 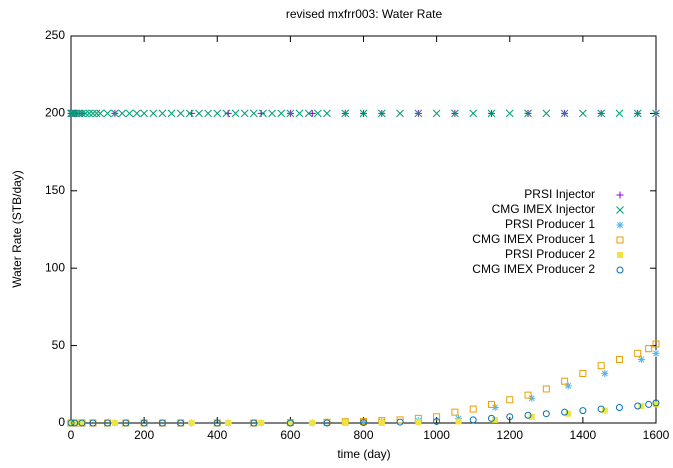 What do you see at coordinates (71, 435) in the screenshot?
I see `x-tick-label: 0` at bounding box center [71, 435].